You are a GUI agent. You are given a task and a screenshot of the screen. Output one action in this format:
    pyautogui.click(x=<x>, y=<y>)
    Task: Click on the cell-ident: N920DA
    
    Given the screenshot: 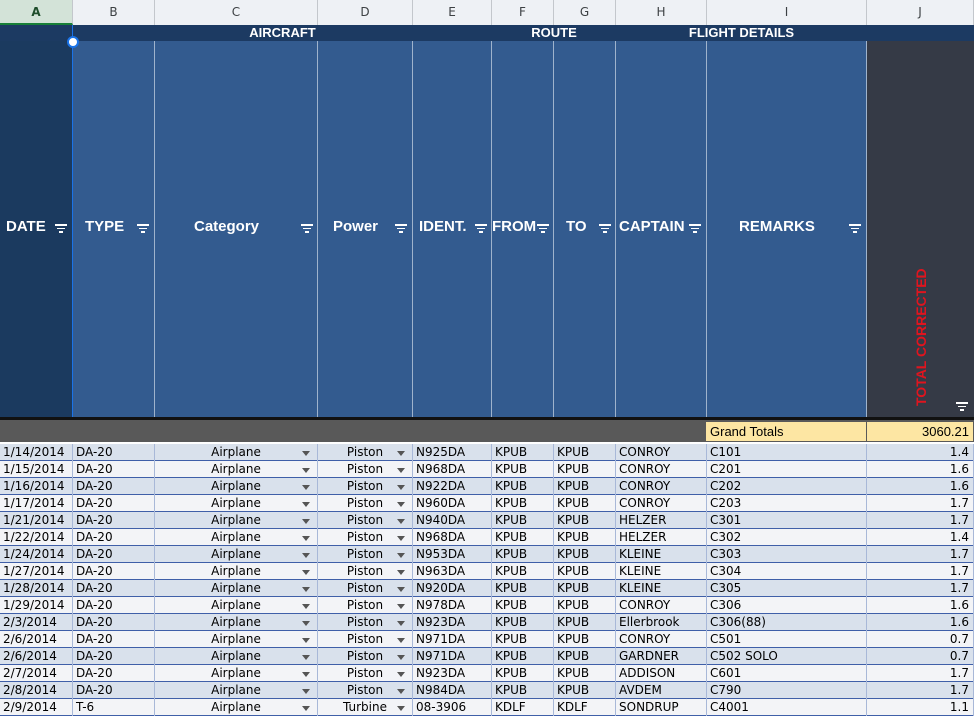 What is the action you would take?
    pyautogui.click(x=452, y=588)
    